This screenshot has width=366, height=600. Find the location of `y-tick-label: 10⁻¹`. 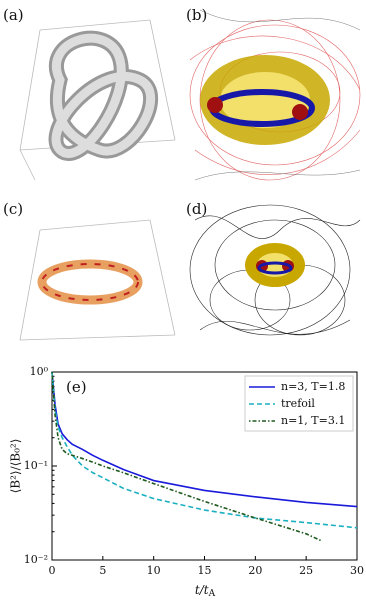

y-tick-label: 10⁻¹ is located at coordinates (36, 465).